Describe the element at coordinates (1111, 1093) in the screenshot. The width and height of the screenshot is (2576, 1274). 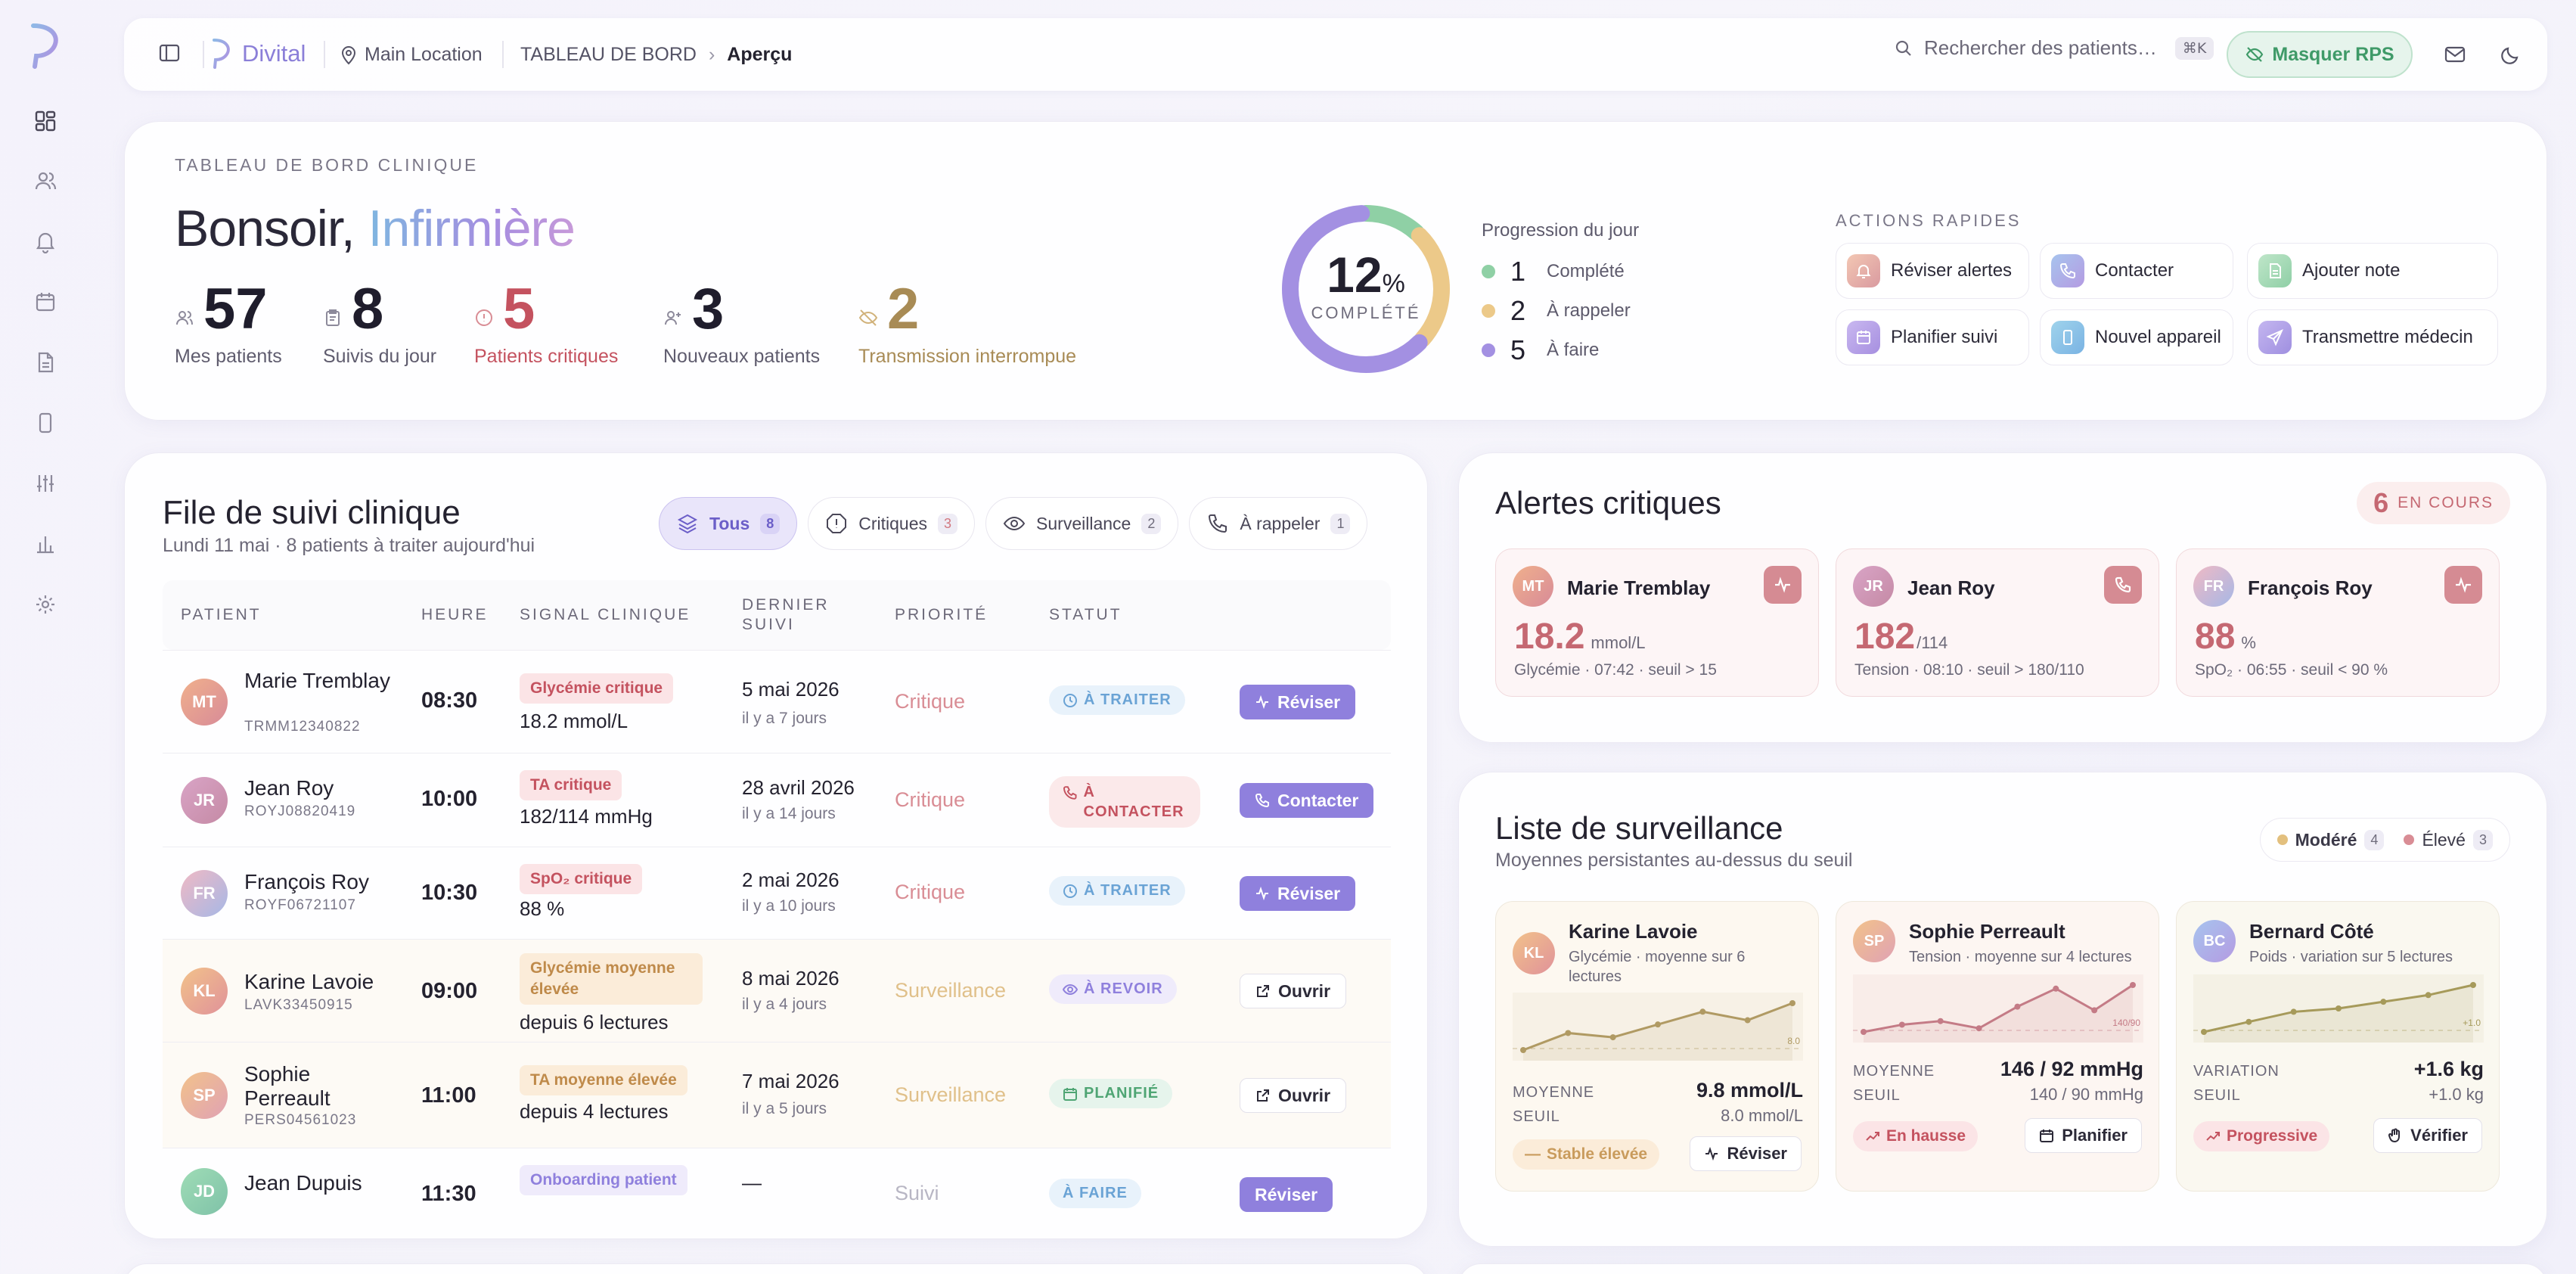
I see `status-badge: PLANIFIÉ` at that location.